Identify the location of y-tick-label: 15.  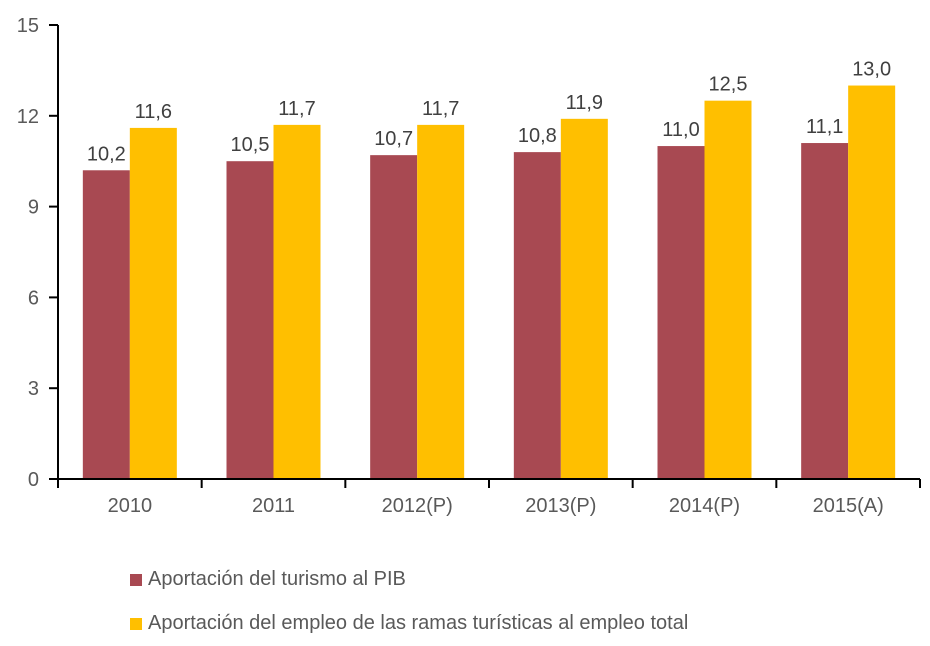
(28, 26).